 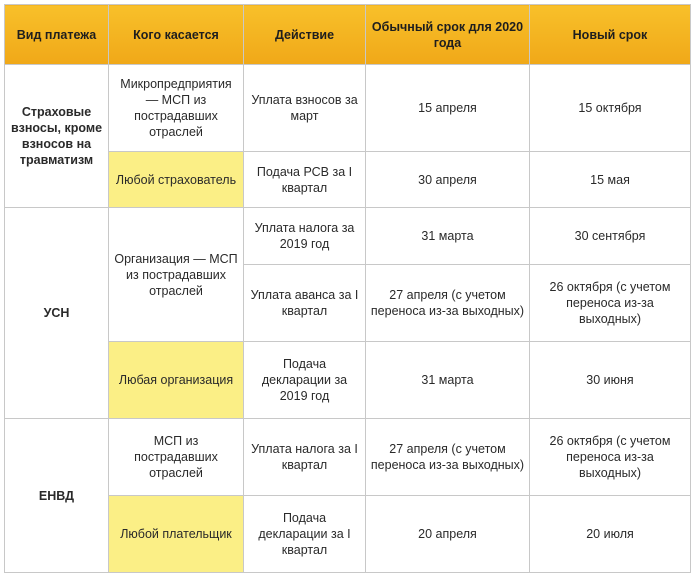 What do you see at coordinates (176, 380) in the screenshot?
I see `applies-to-cell: Любая организация` at bounding box center [176, 380].